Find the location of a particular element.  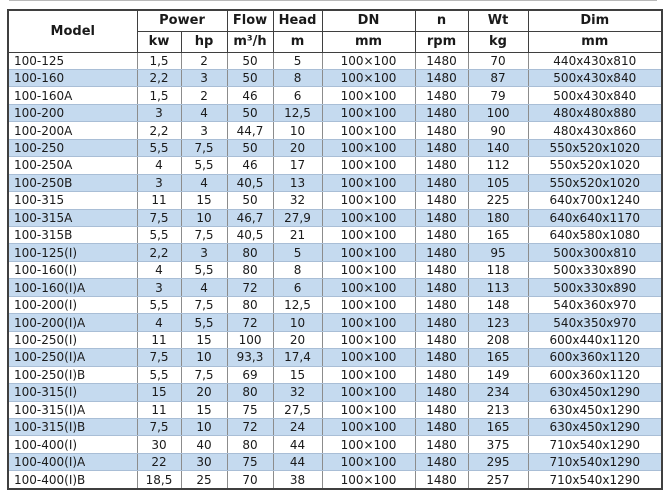

power-hp-cell: 10 is located at coordinates (204, 357).